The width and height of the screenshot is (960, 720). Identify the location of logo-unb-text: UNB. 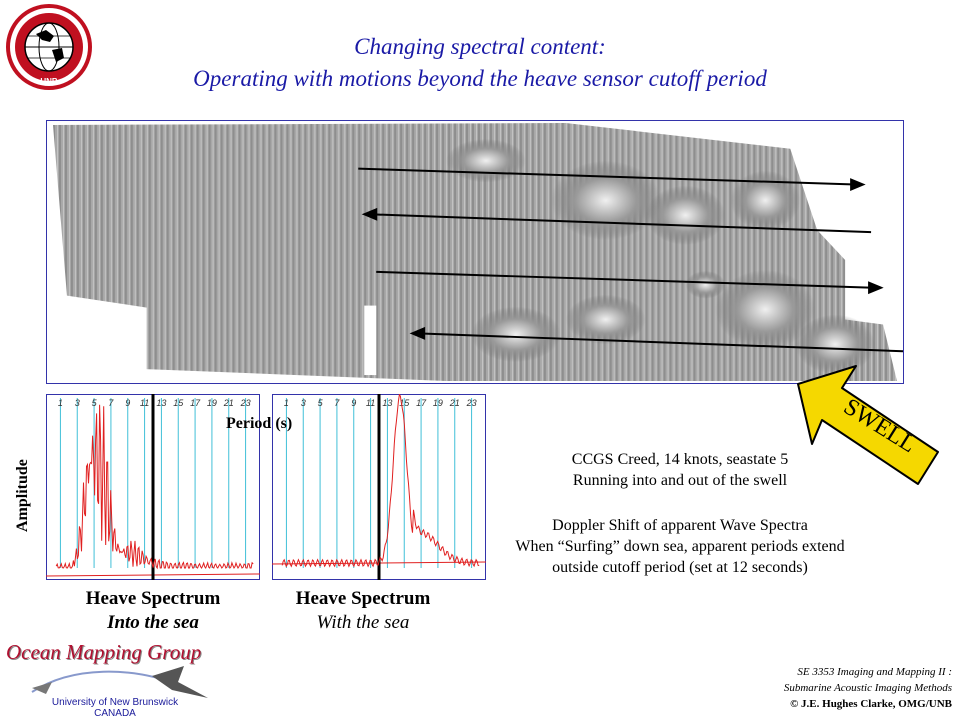
(49, 81).